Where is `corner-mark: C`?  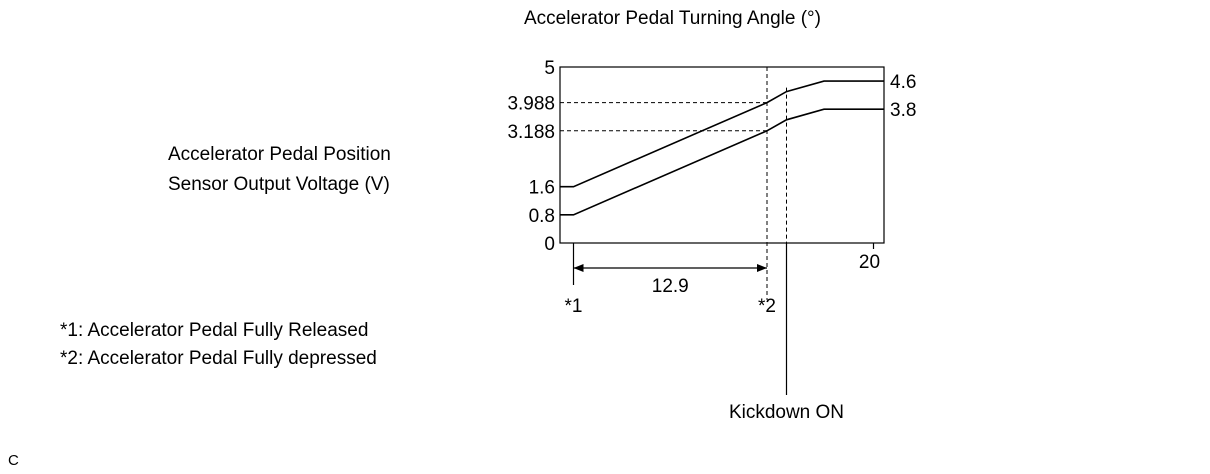
corner-mark: C is located at coordinates (13, 460).